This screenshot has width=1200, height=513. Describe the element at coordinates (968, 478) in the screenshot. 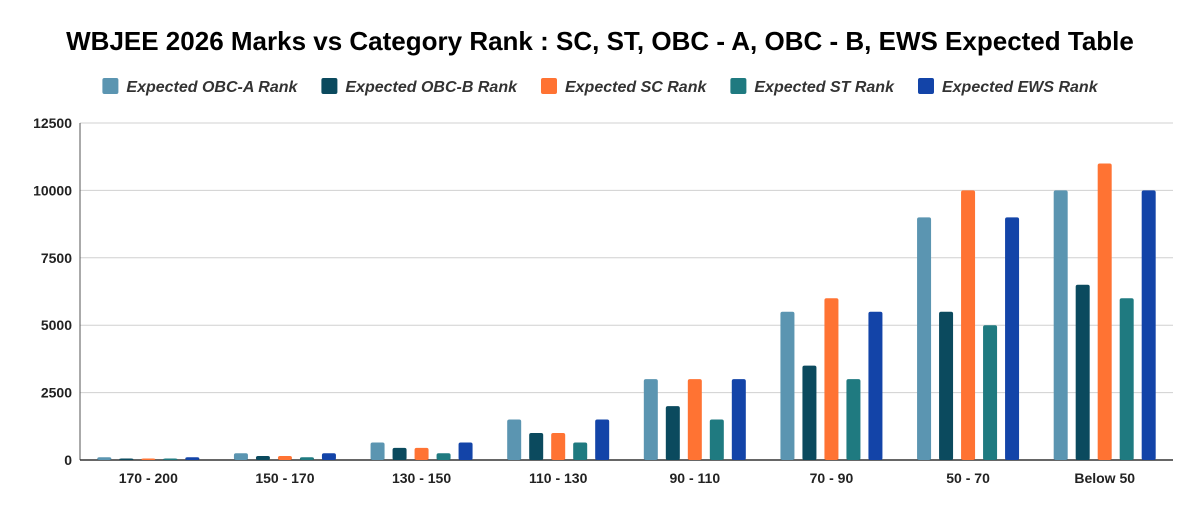

I see `x-tick-label: 50 - 70` at that location.